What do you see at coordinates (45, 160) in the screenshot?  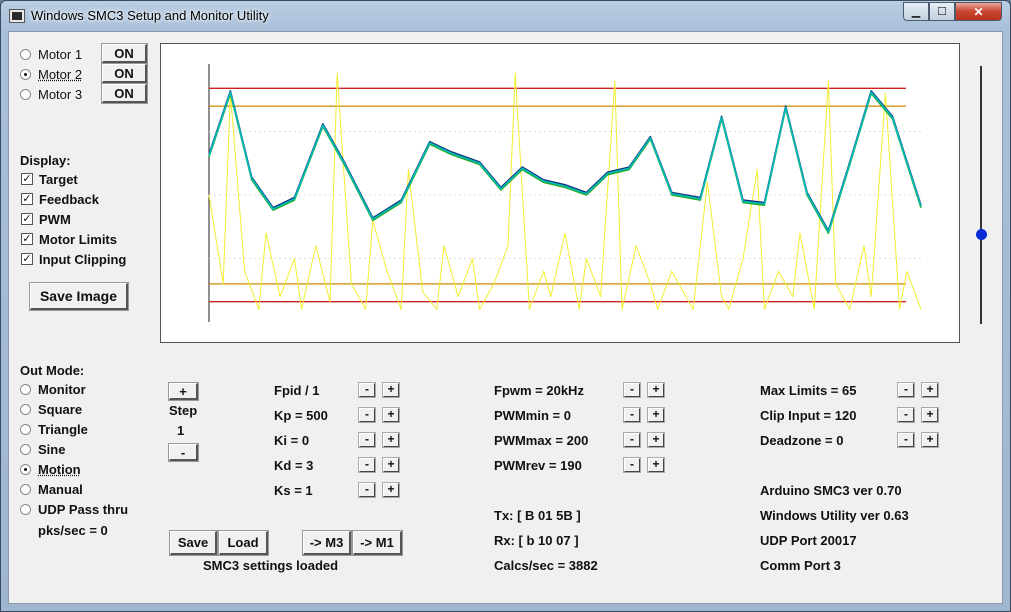 I see `display-heading: Display:` at bounding box center [45, 160].